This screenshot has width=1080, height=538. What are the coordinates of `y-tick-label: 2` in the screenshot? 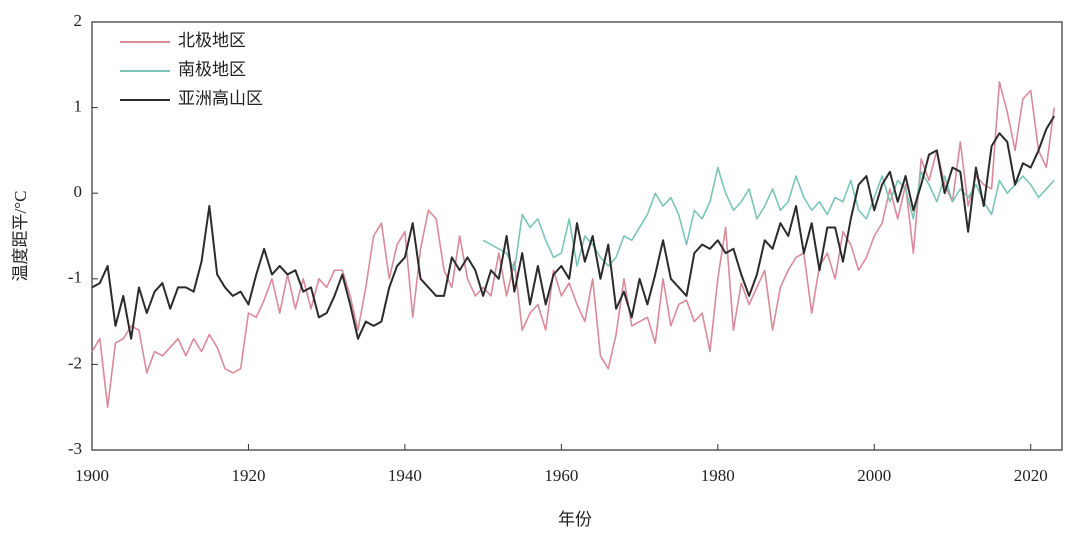 It's located at (78, 20).